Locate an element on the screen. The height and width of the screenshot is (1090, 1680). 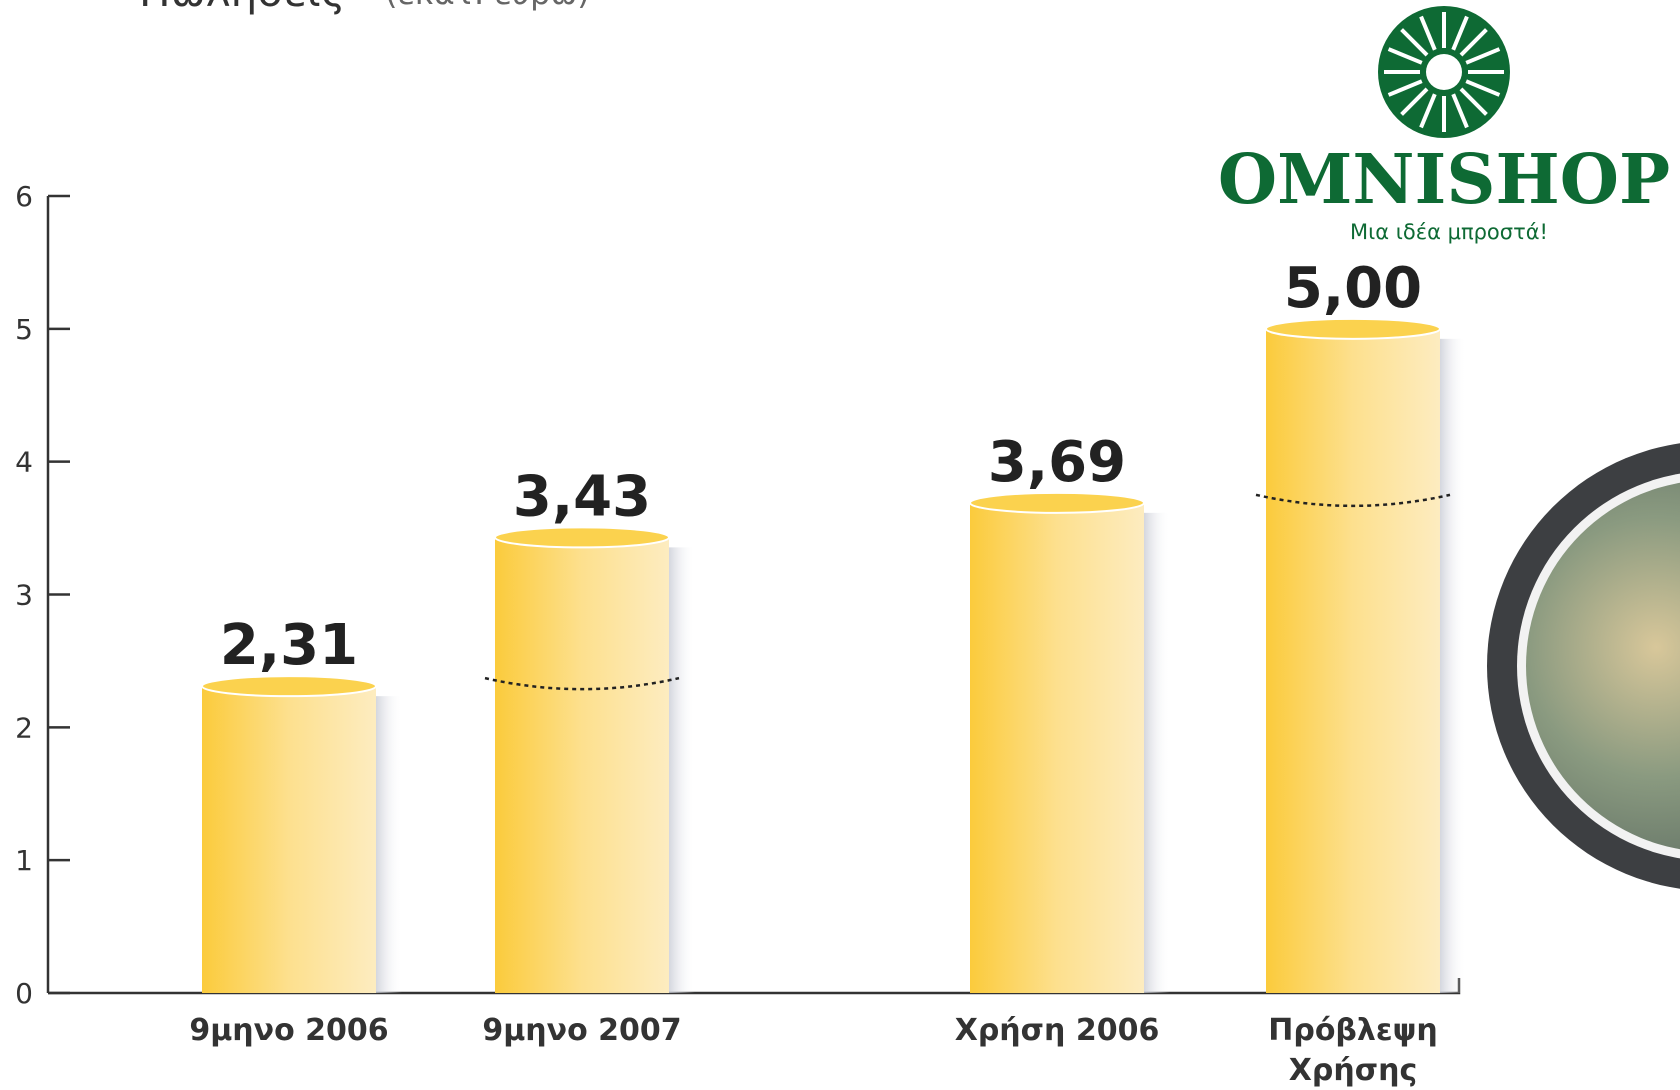
y-tick-label: 4 is located at coordinates (24, 462).